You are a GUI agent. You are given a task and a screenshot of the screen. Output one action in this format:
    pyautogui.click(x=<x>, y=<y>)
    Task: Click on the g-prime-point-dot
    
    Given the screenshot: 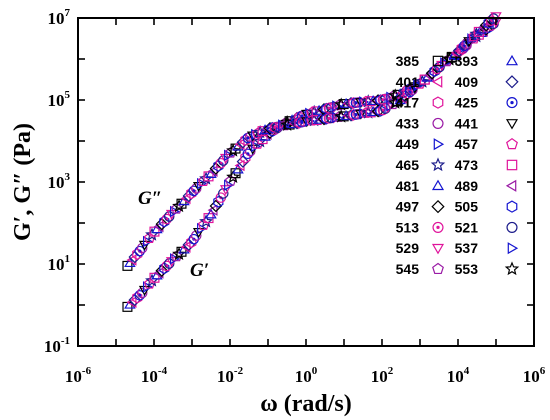 What is the action you would take?
    pyautogui.click(x=383, y=100)
    